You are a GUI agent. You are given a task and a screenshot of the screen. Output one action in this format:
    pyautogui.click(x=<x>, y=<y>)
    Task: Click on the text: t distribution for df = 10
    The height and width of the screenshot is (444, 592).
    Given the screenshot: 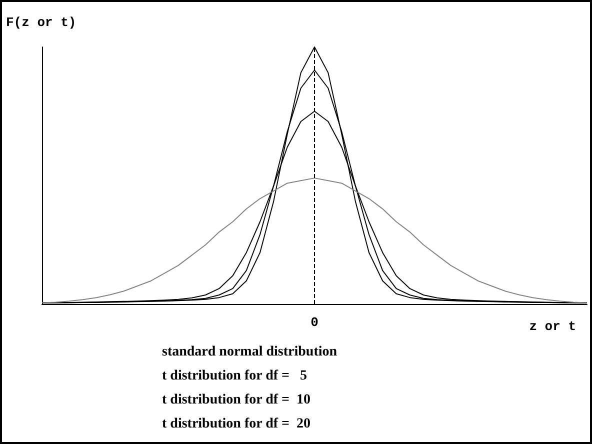 What is the action you would take?
    pyautogui.click(x=236, y=400)
    